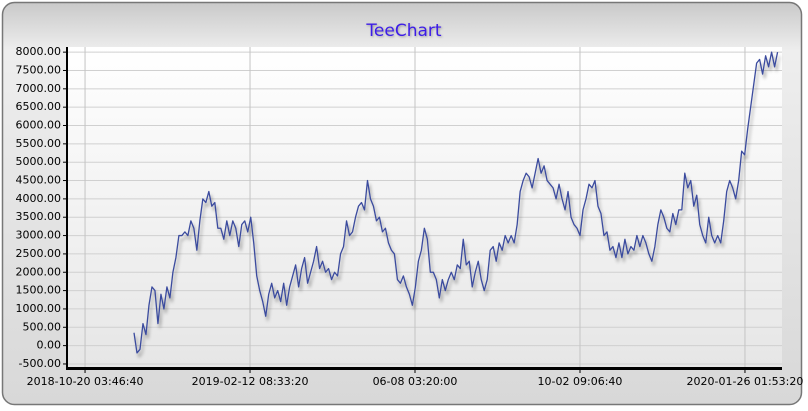 The image size is (808, 411). Describe the element at coordinates (40, 363) in the screenshot. I see `y-tick-label: -500.00` at that location.